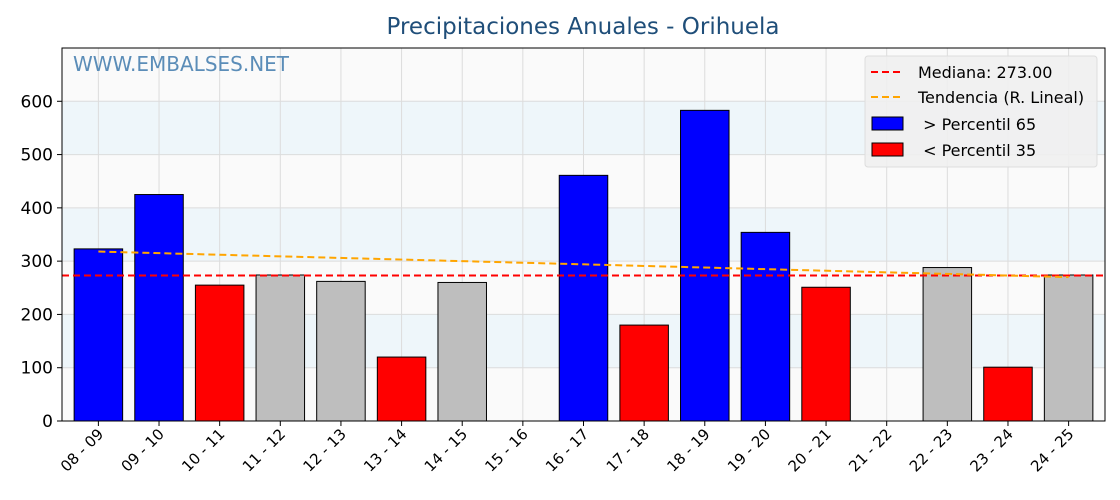 Image resolution: width=1120 pixels, height=500 pixels. I want to click on reference-lines, so click(583, 264).